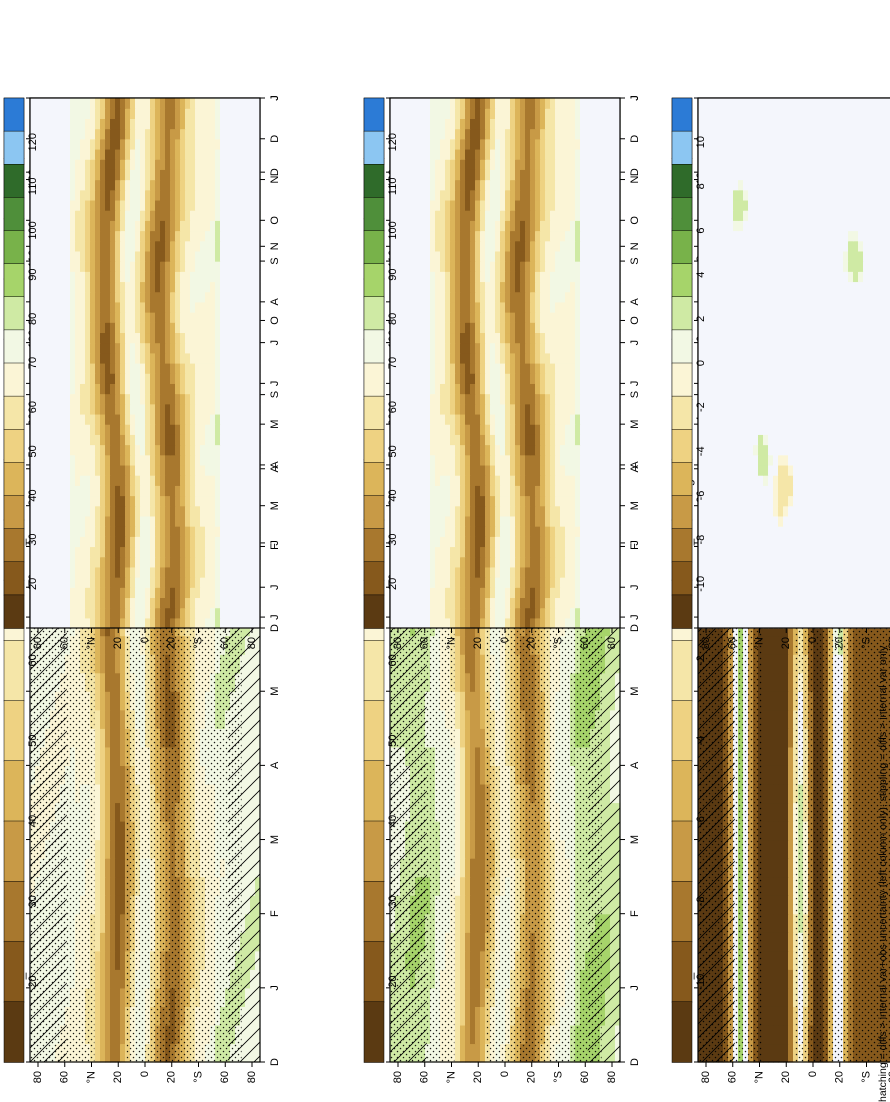 The image size is (890, 1102). I want to click on x-tick-label: N, so click(275, 246).